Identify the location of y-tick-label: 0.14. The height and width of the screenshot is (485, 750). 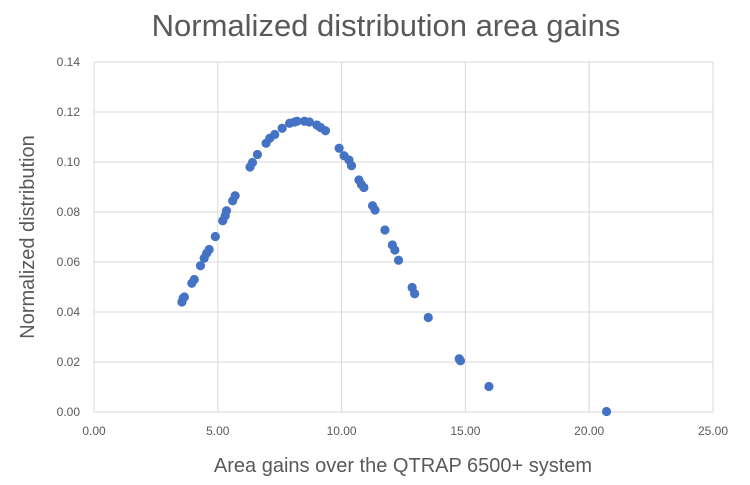
(69, 62).